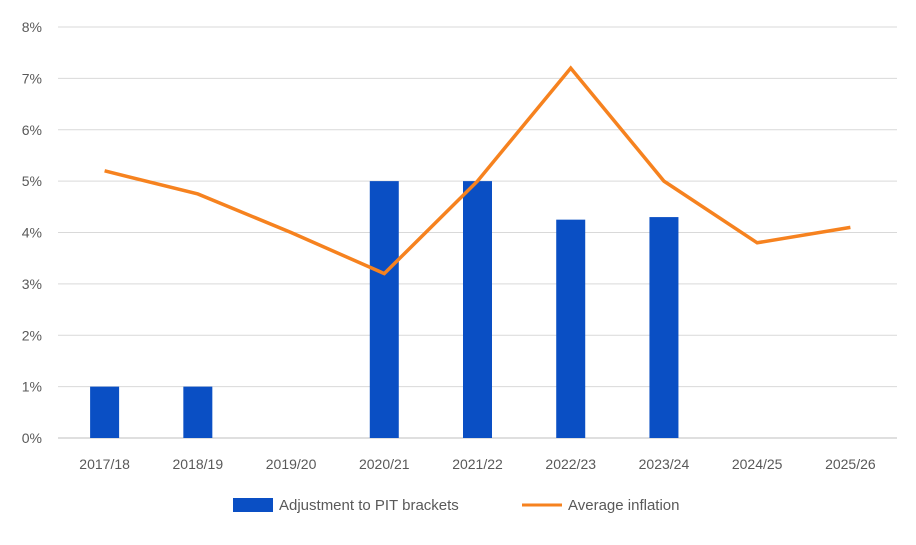  Describe the element at coordinates (757, 464) in the screenshot. I see `x-tick-label: 2024/25` at that location.